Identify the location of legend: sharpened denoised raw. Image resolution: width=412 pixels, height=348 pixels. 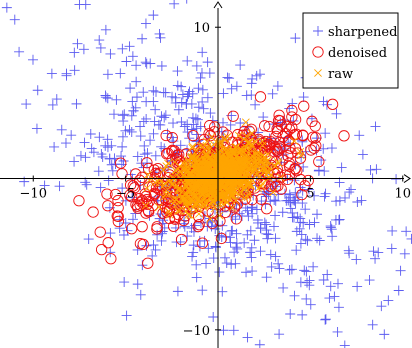
(350, 50).